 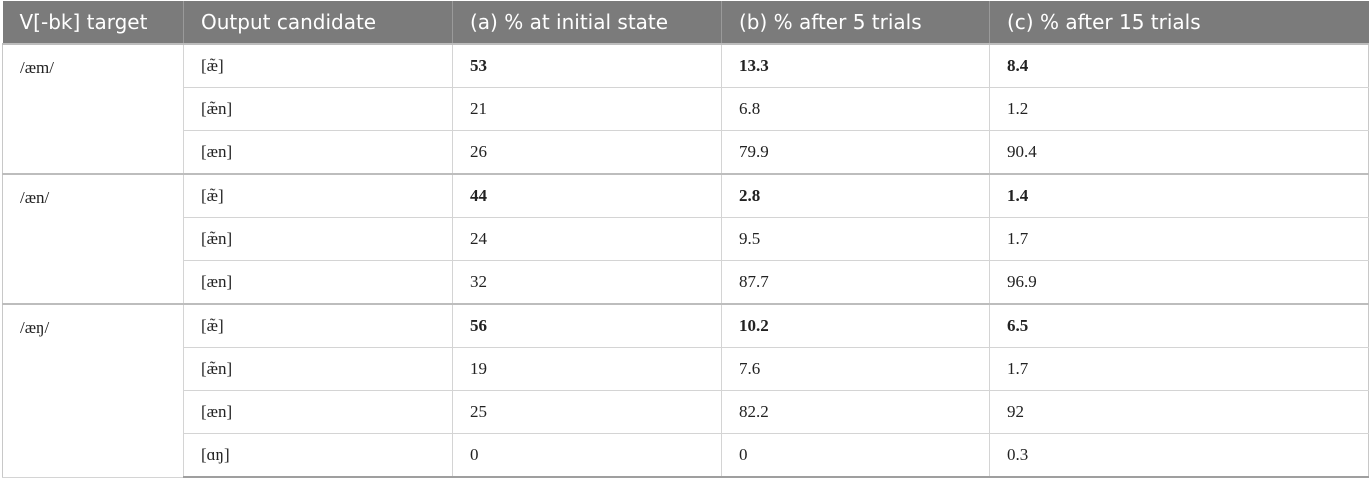 I want to click on candidate-cell: [ɑŋ], so click(x=318, y=455).